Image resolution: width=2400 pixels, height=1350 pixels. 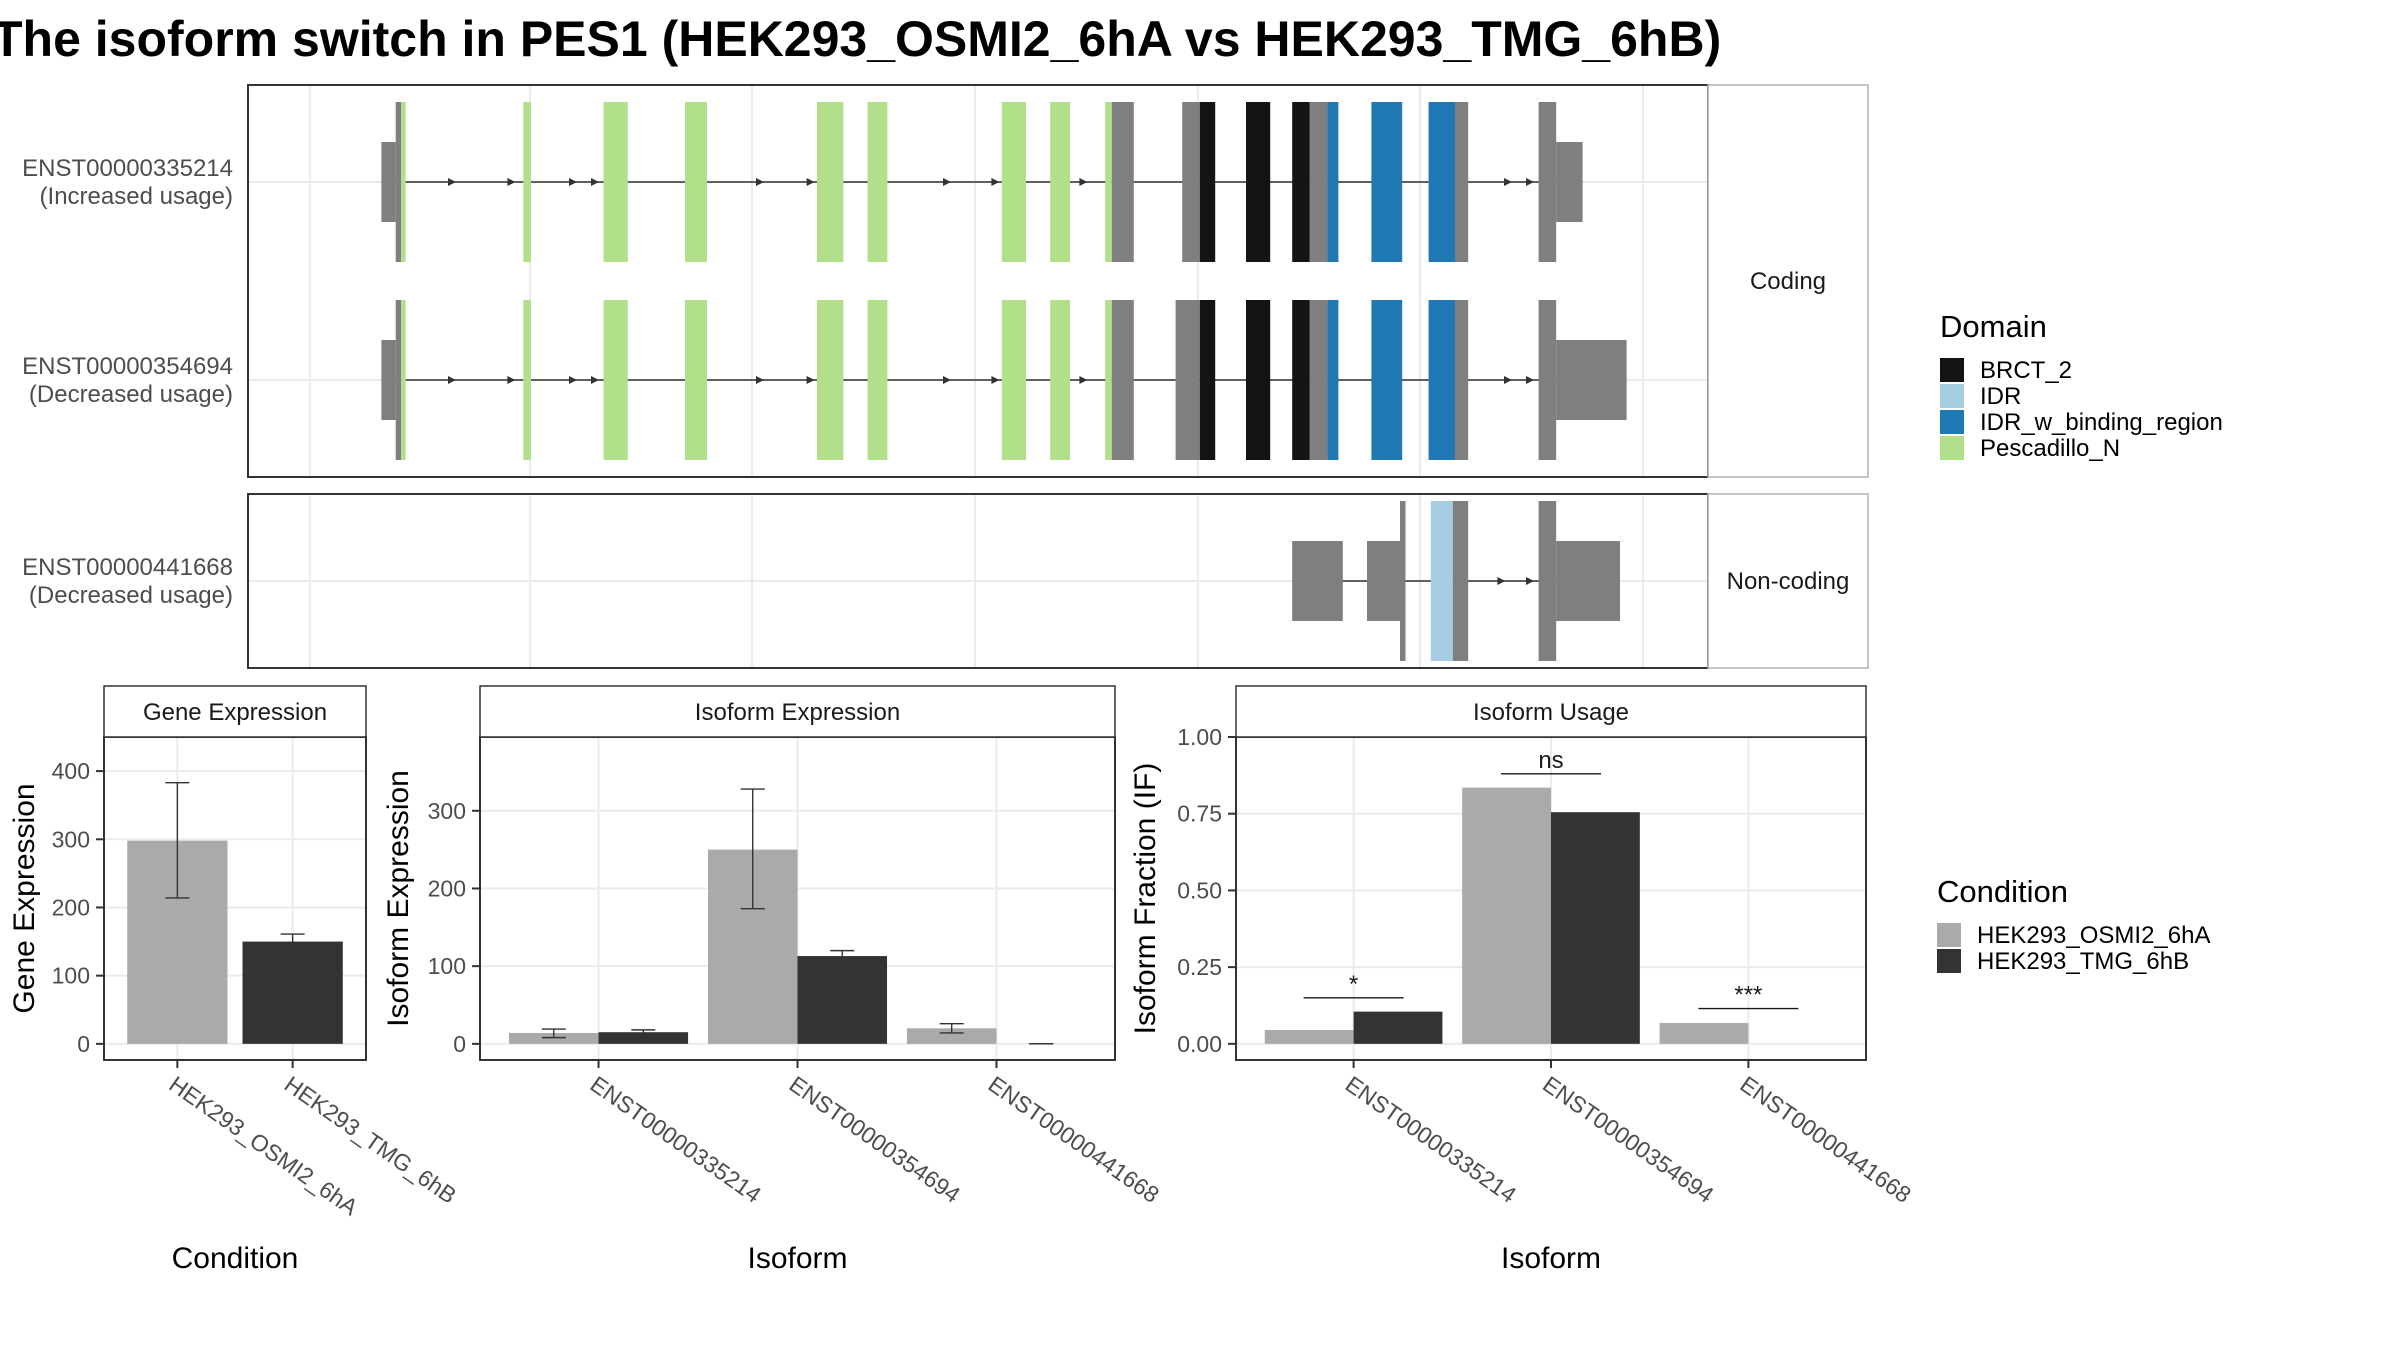 What do you see at coordinates (1199, 737) in the screenshot?
I see `y-tick-label: 1.00` at bounding box center [1199, 737].